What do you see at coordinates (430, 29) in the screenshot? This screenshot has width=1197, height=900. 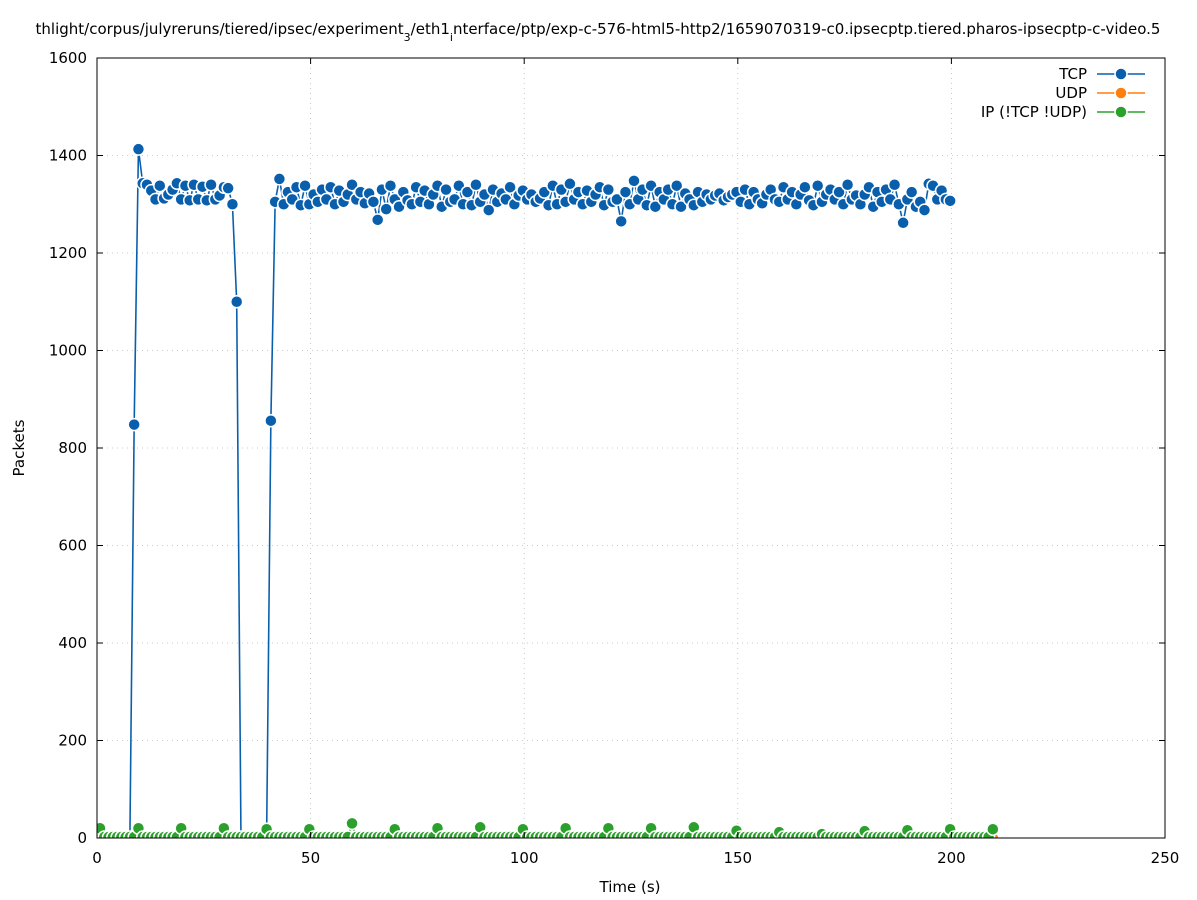 I see `title-part: /eth1` at bounding box center [430, 29].